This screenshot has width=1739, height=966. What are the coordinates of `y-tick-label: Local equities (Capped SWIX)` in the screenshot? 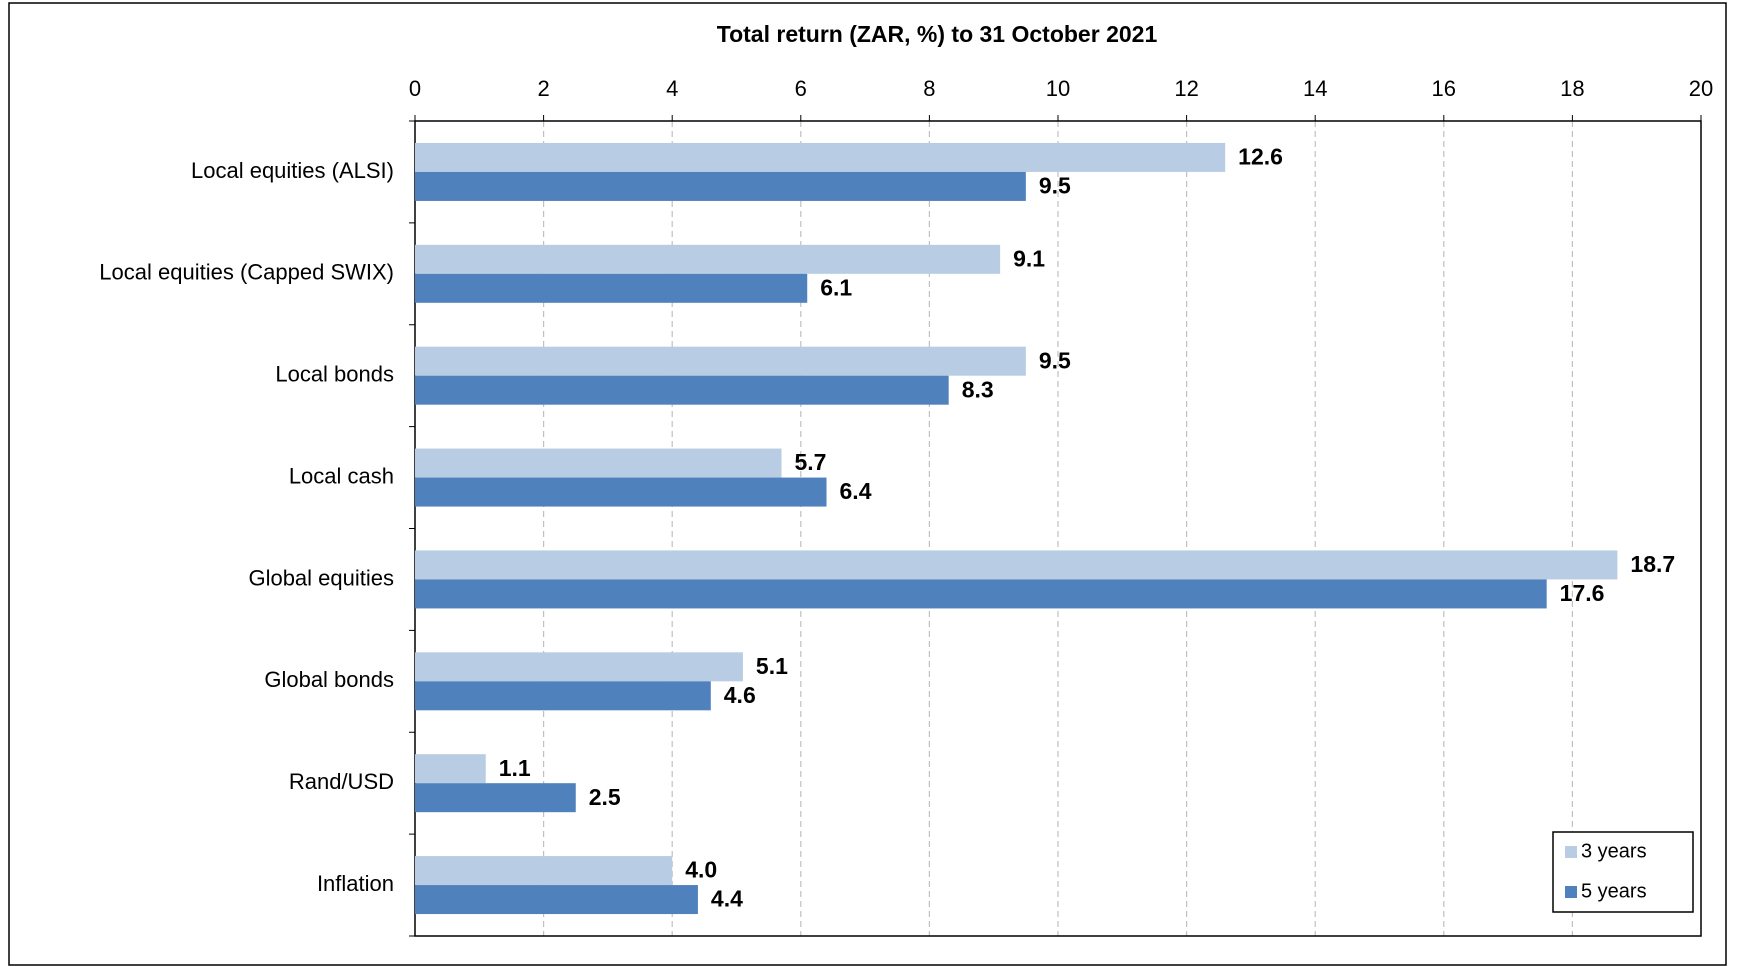 It's located at (246, 272).